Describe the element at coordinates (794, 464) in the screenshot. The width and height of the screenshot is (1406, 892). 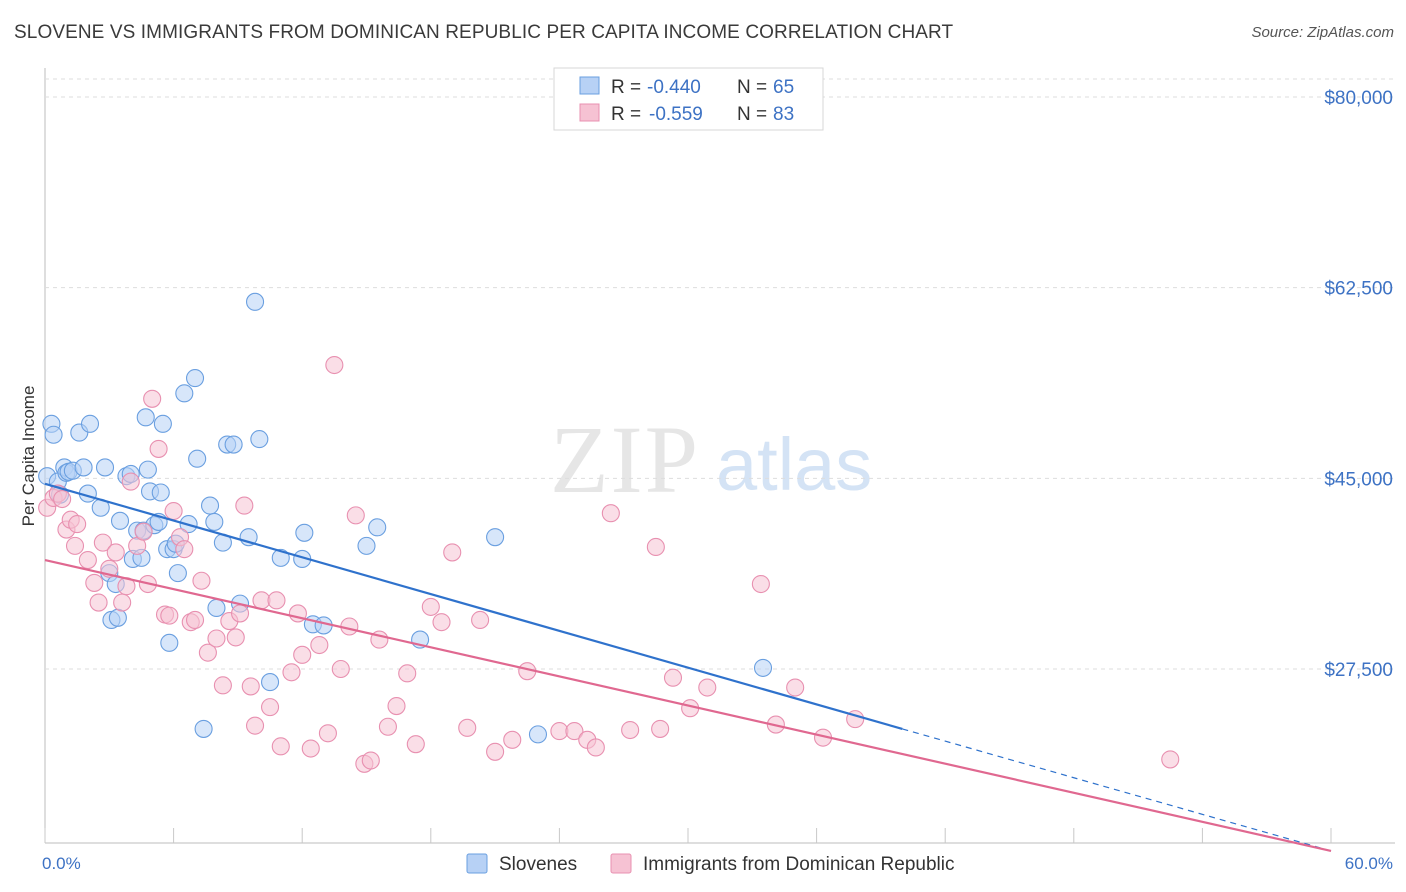
I see `watermark-atlas: atlas` at that location.